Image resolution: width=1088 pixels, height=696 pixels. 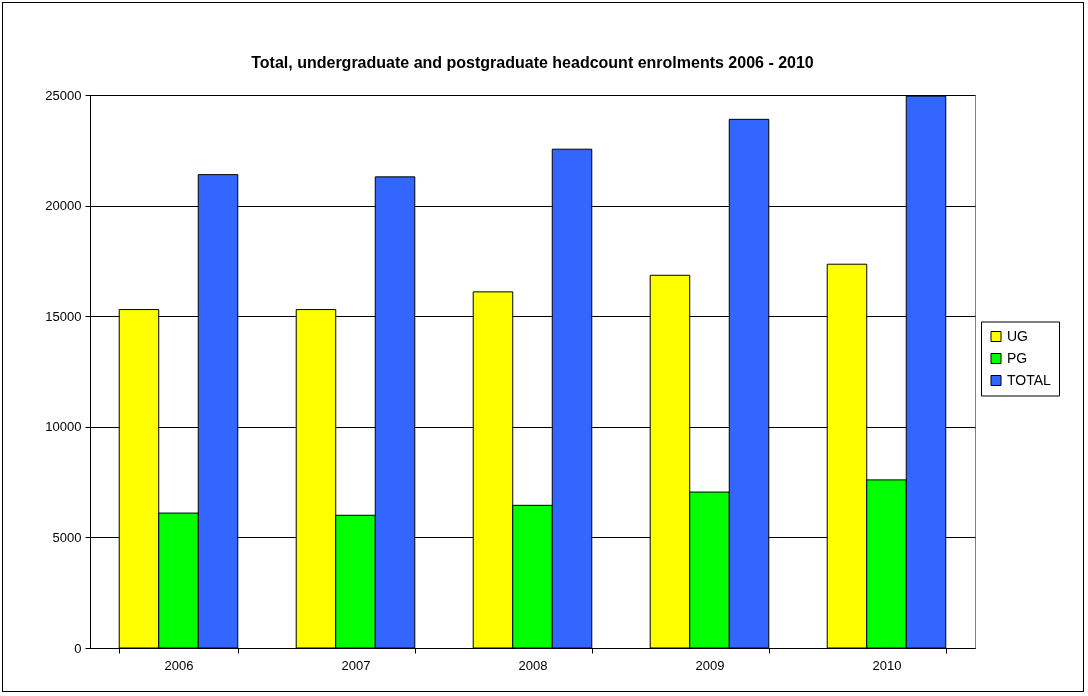 I want to click on y-tick-label: 25000, so click(x=63, y=95).